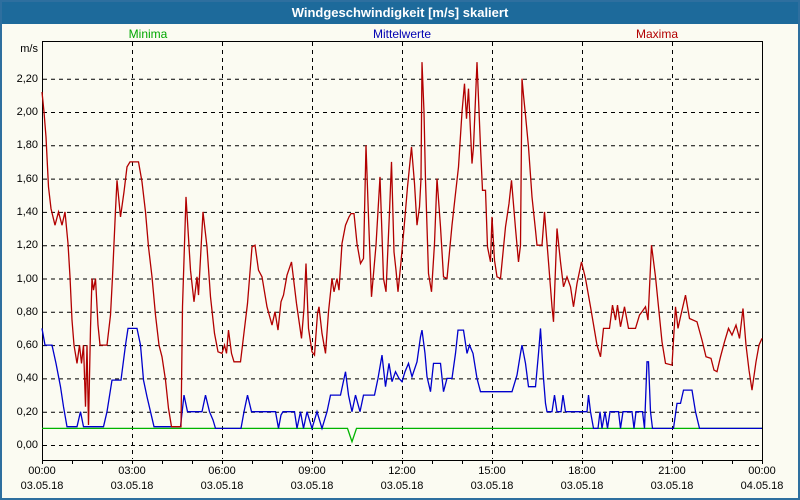  What do you see at coordinates (402, 435) in the screenshot?
I see `series-line-minima` at bounding box center [402, 435].